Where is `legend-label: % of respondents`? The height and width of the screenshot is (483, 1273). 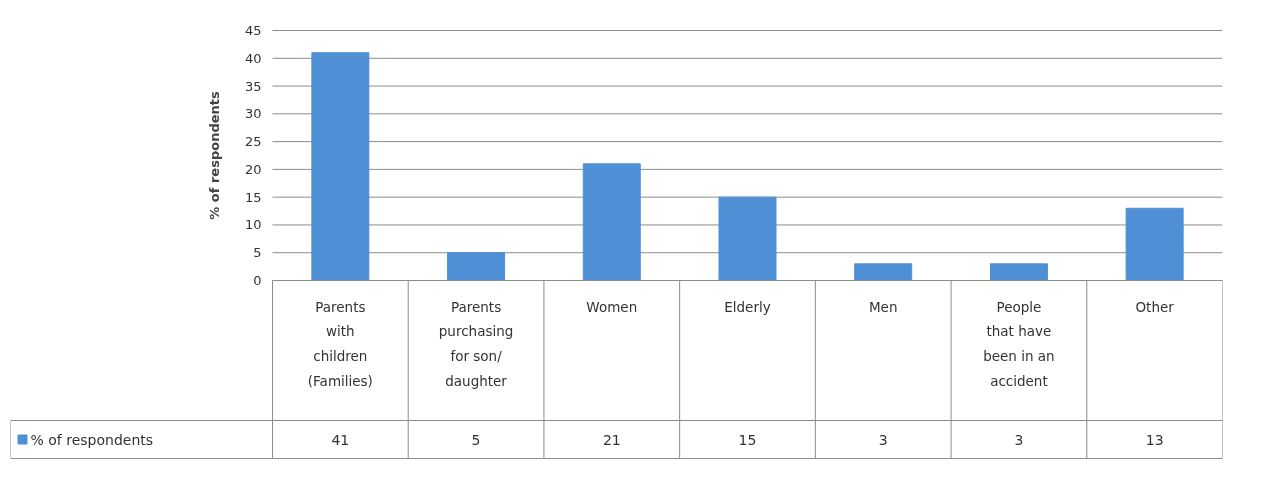 legend-label: % of respondents is located at coordinates (92, 439).